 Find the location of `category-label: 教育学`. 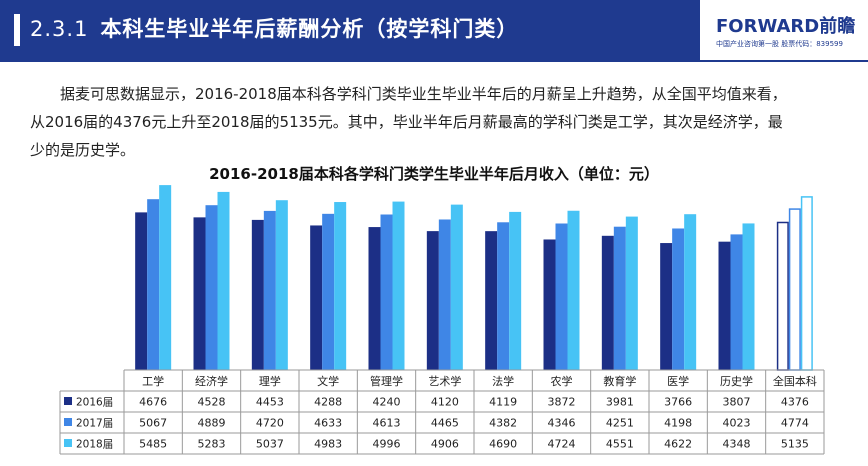

category-label: 教育学 is located at coordinates (619, 381).